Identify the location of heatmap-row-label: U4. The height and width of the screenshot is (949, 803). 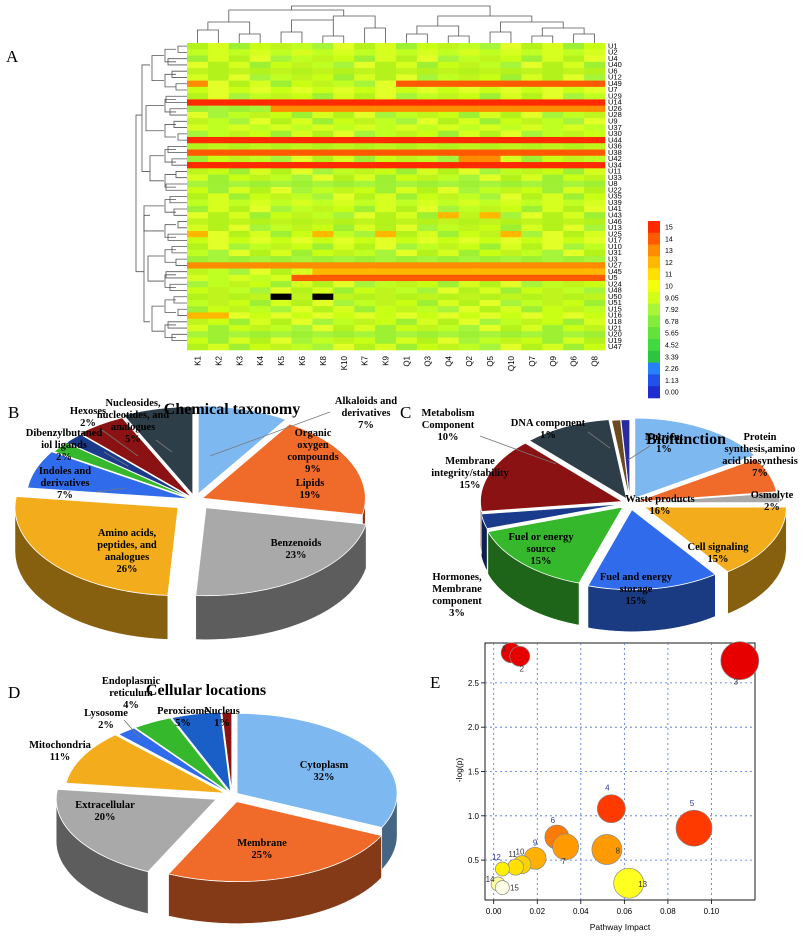
(613, 58).